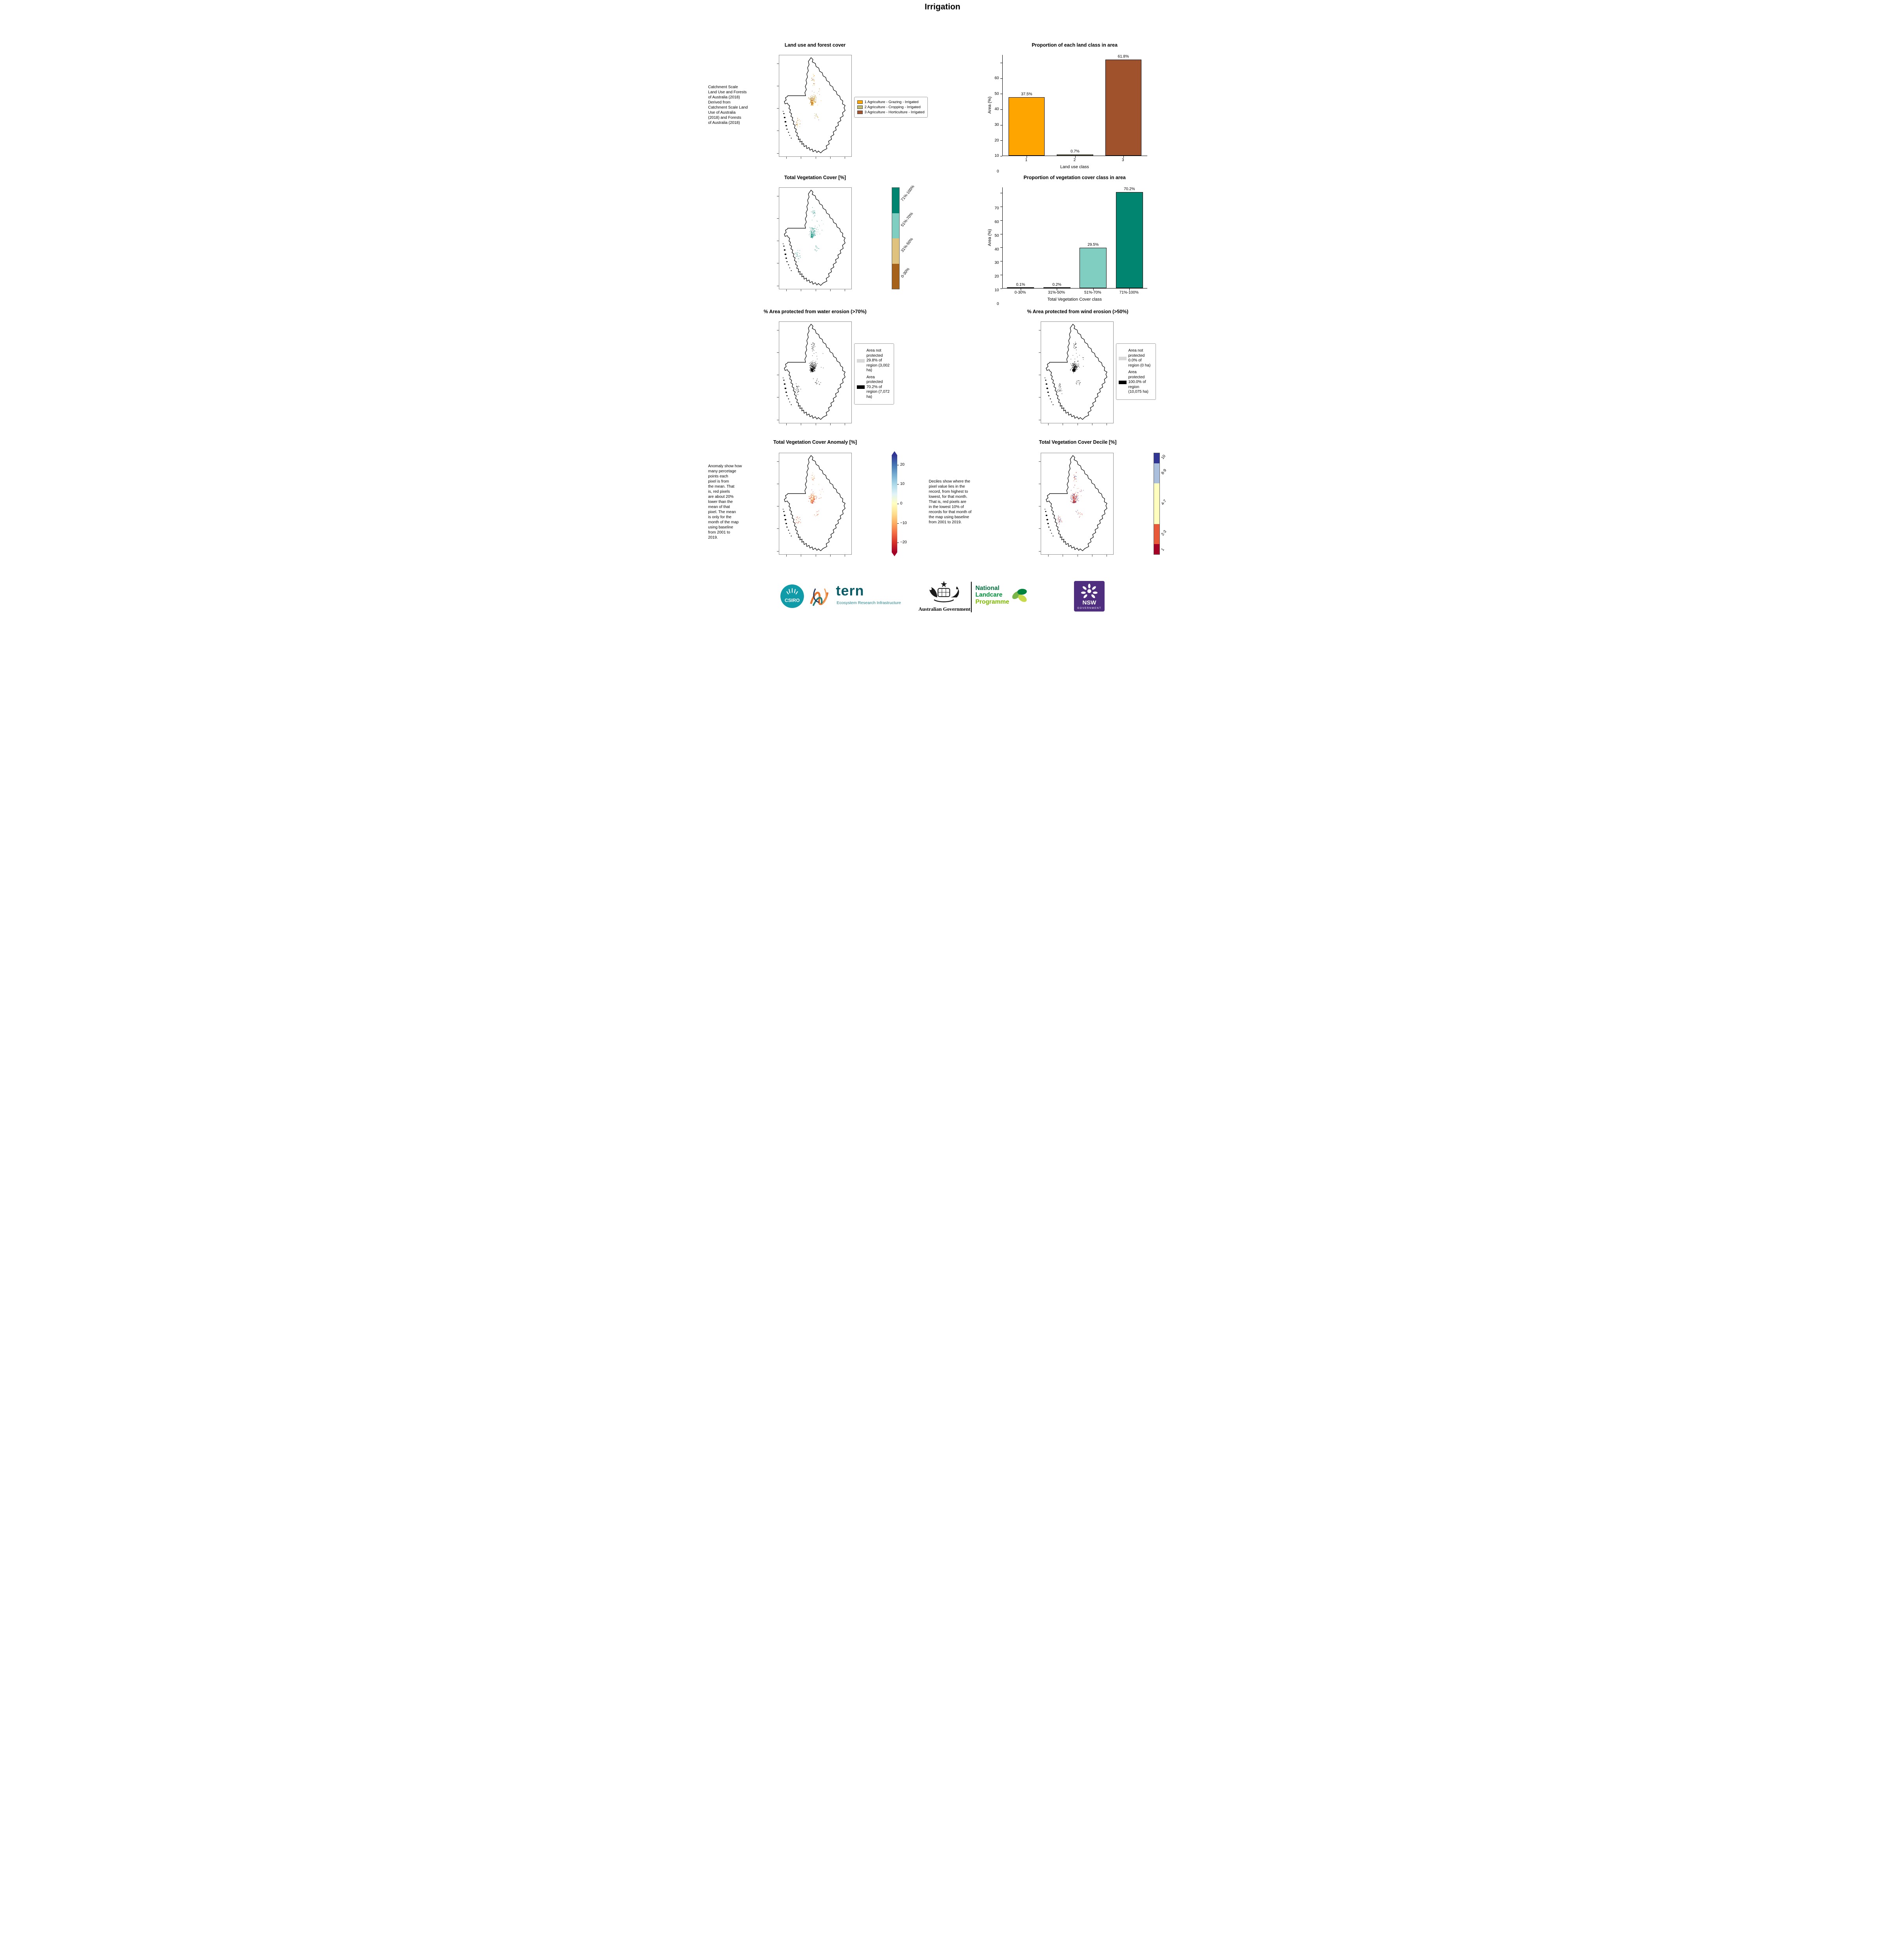  What do you see at coordinates (1078, 442) in the screenshot?
I see `decile-title: Total Vegetation Cover Decile [%]` at bounding box center [1078, 442].